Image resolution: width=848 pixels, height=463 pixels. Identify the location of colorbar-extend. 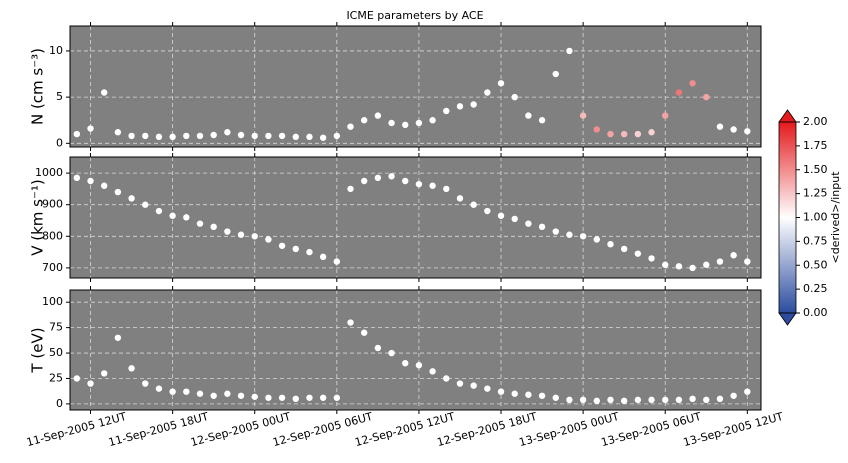
(787, 319).